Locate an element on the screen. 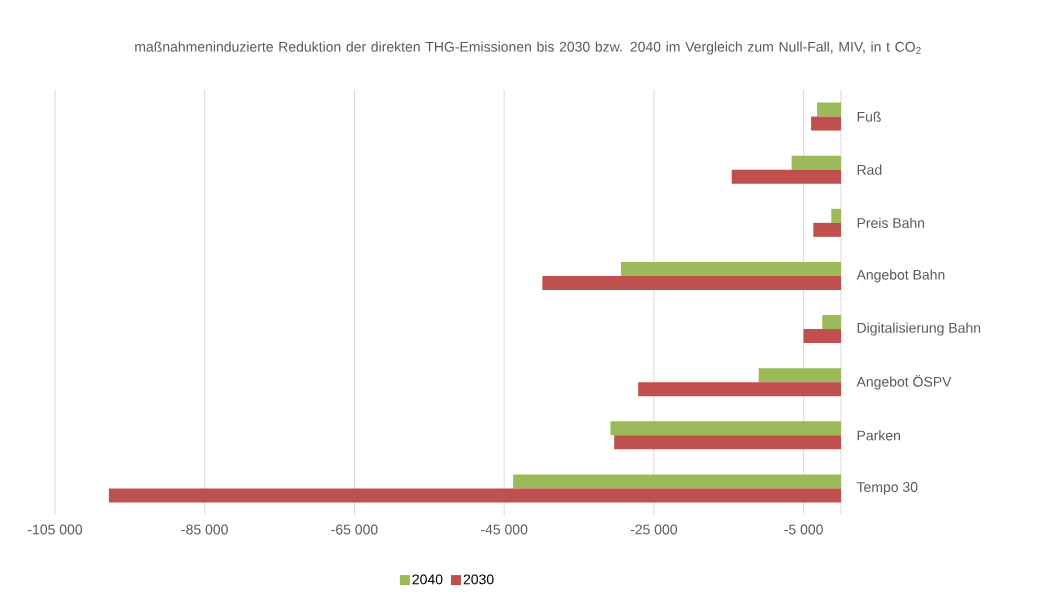 This screenshot has height=598, width=1057. x-tick-label: -105 000 is located at coordinates (55, 529).